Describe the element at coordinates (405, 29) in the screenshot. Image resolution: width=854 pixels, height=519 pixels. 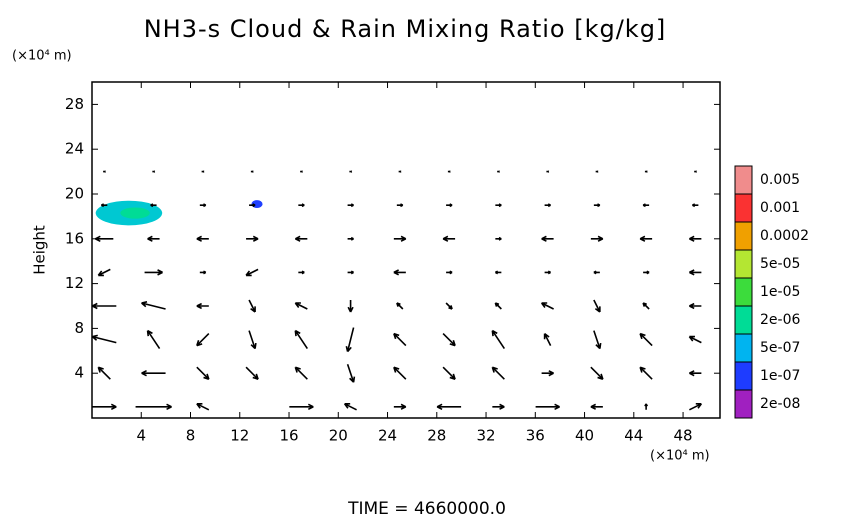
I see `chart-title: NH3-s Cloud & Rain Mixing Ratio [kg/kg]` at that location.